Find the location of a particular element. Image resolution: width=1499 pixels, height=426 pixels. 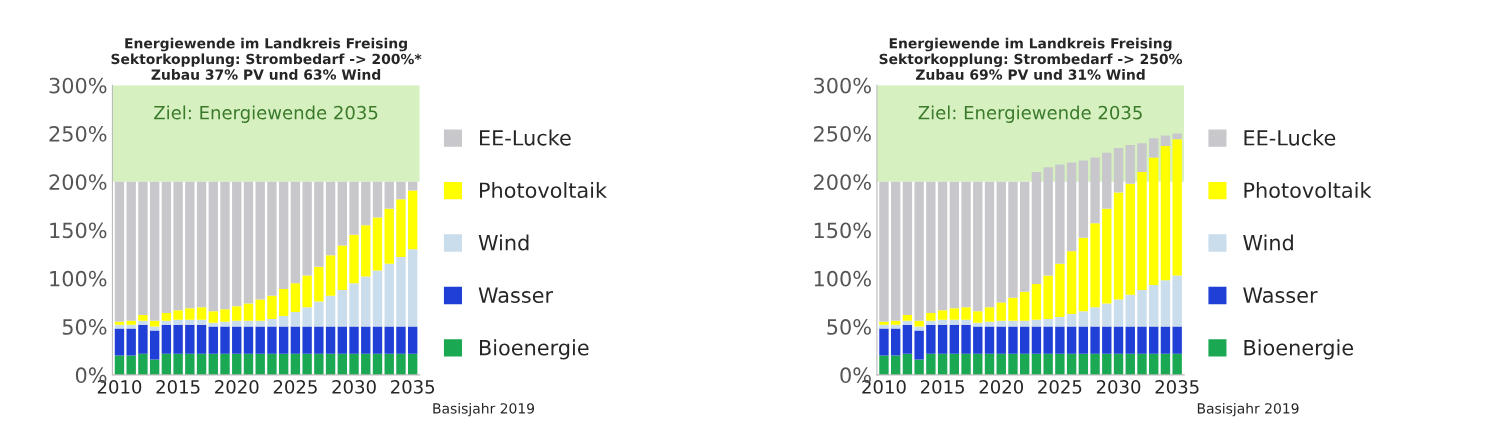

y-tick-label: 300% is located at coordinates (842, 85).